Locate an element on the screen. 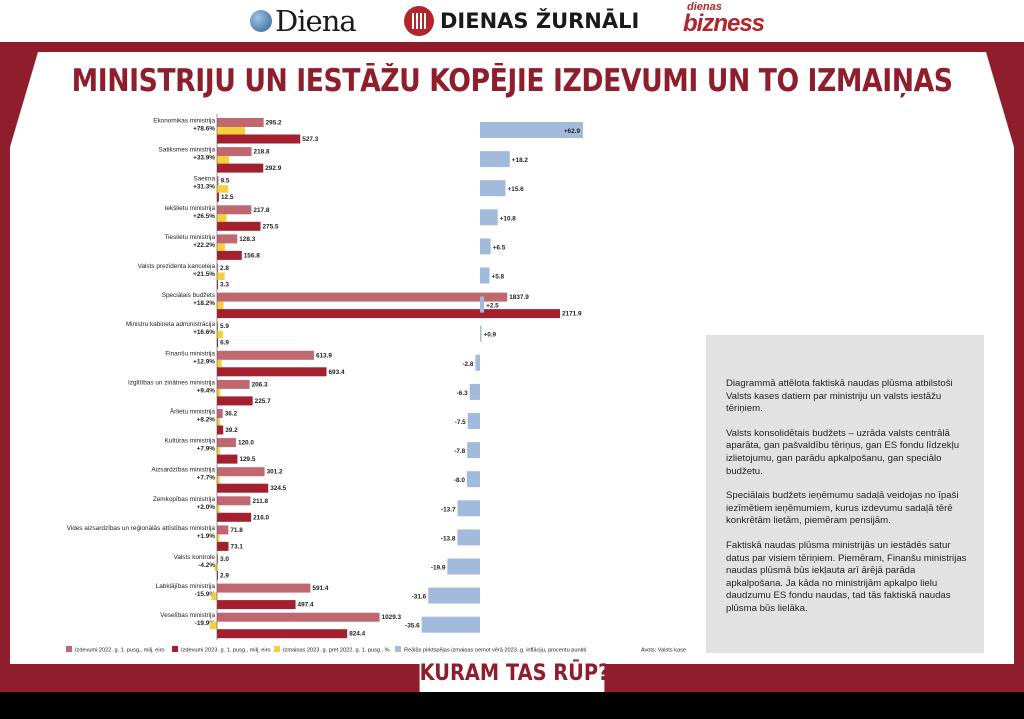 This screenshot has width=1024, height=719. category-label: Zemkopības ministrija is located at coordinates (184, 499).